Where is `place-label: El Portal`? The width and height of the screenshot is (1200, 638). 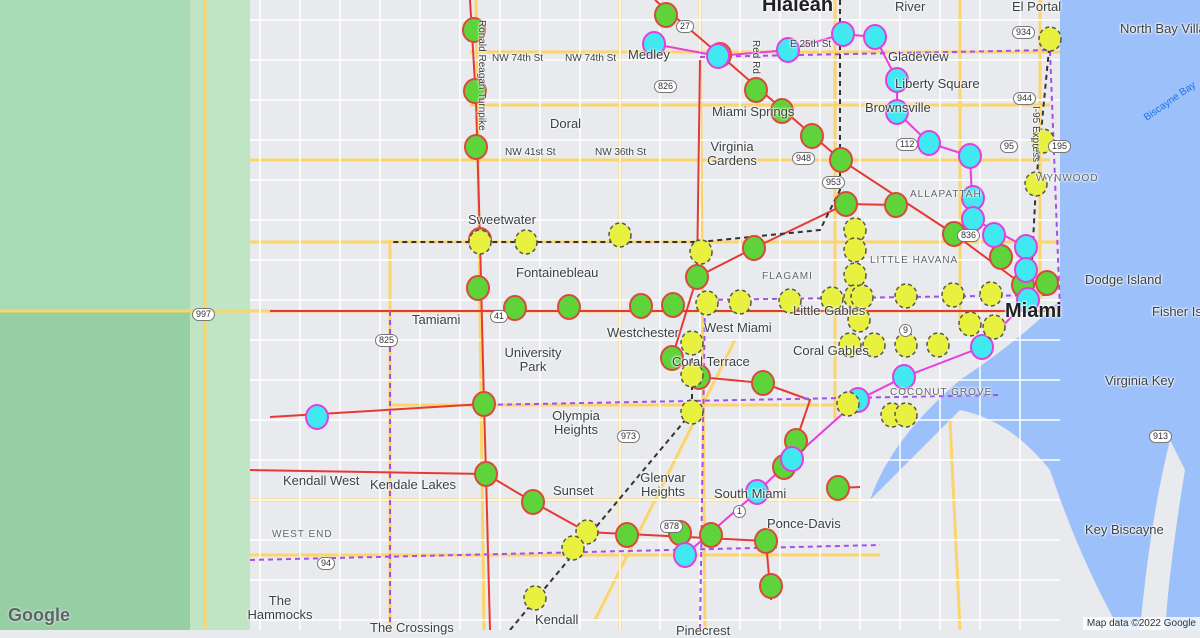
place-label: El Portal is located at coordinates (1037, 7).